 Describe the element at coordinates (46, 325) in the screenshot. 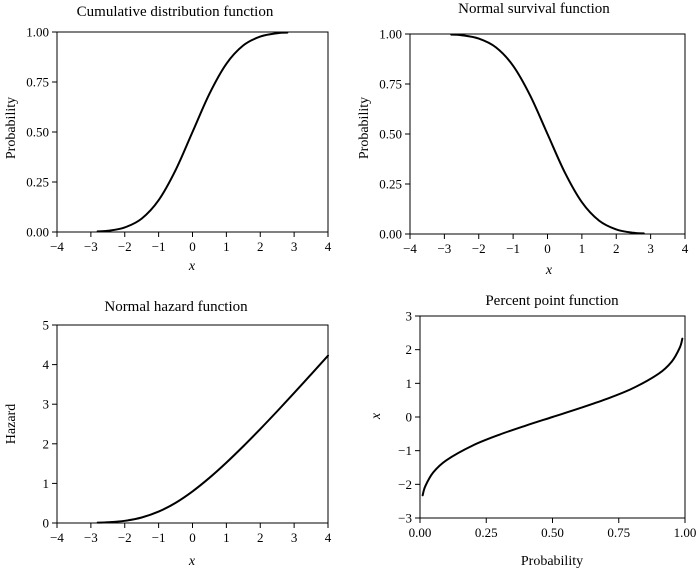

I see `hazard-y-tick-label: 5` at that location.